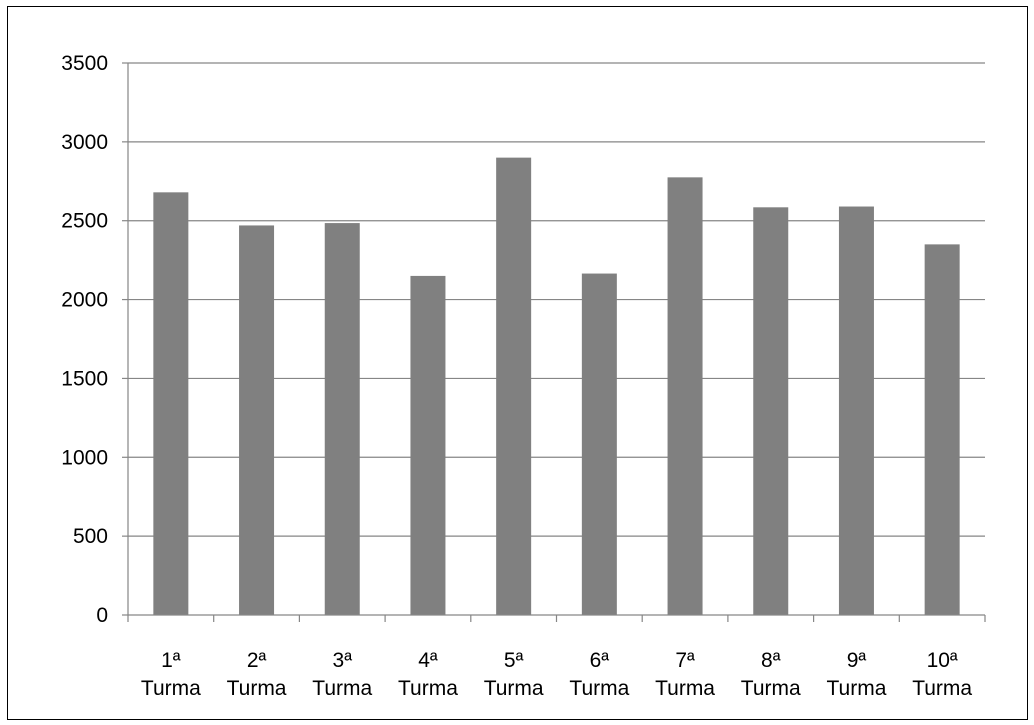 Image resolution: width=1034 pixels, height=725 pixels. What do you see at coordinates (428, 660) in the screenshot?
I see `x-tick-label-line: 4ª` at bounding box center [428, 660].